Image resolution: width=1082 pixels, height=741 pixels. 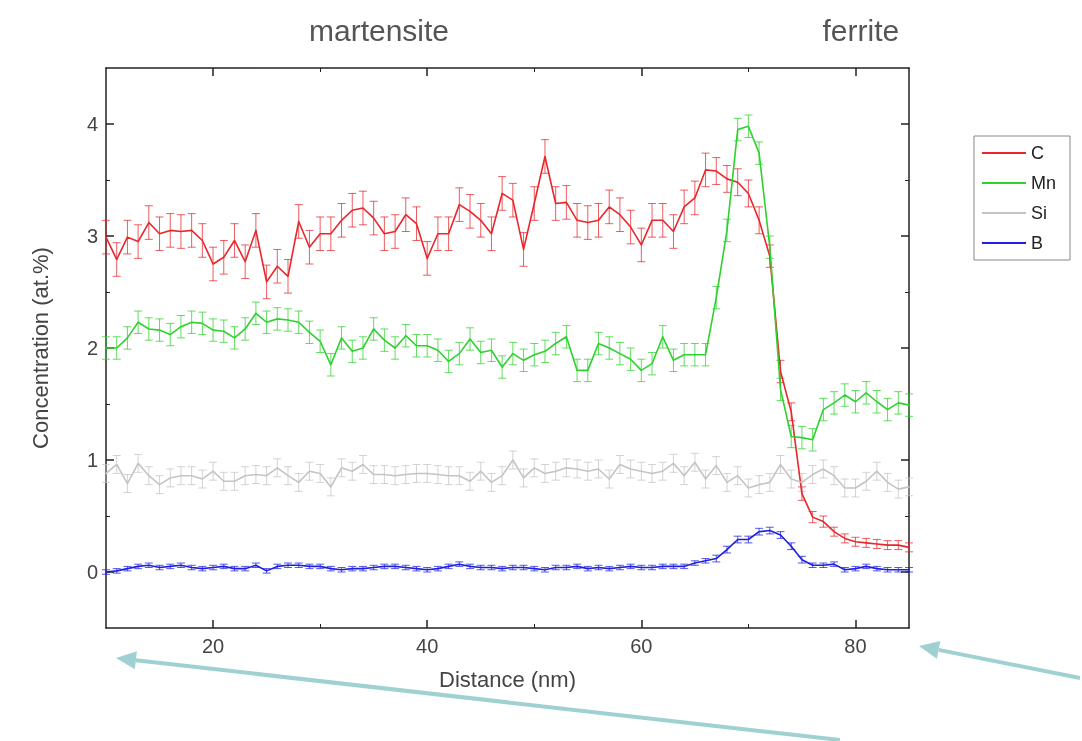 I want to click on y-tick-label: 1, so click(x=92, y=460).